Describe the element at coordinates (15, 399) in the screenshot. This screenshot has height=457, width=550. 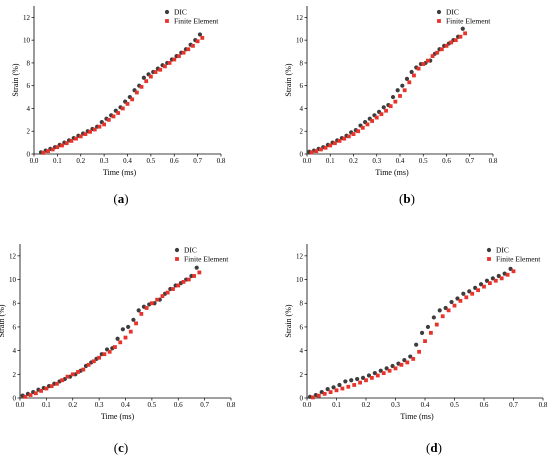
I see `y-tick-label: 0` at that location.